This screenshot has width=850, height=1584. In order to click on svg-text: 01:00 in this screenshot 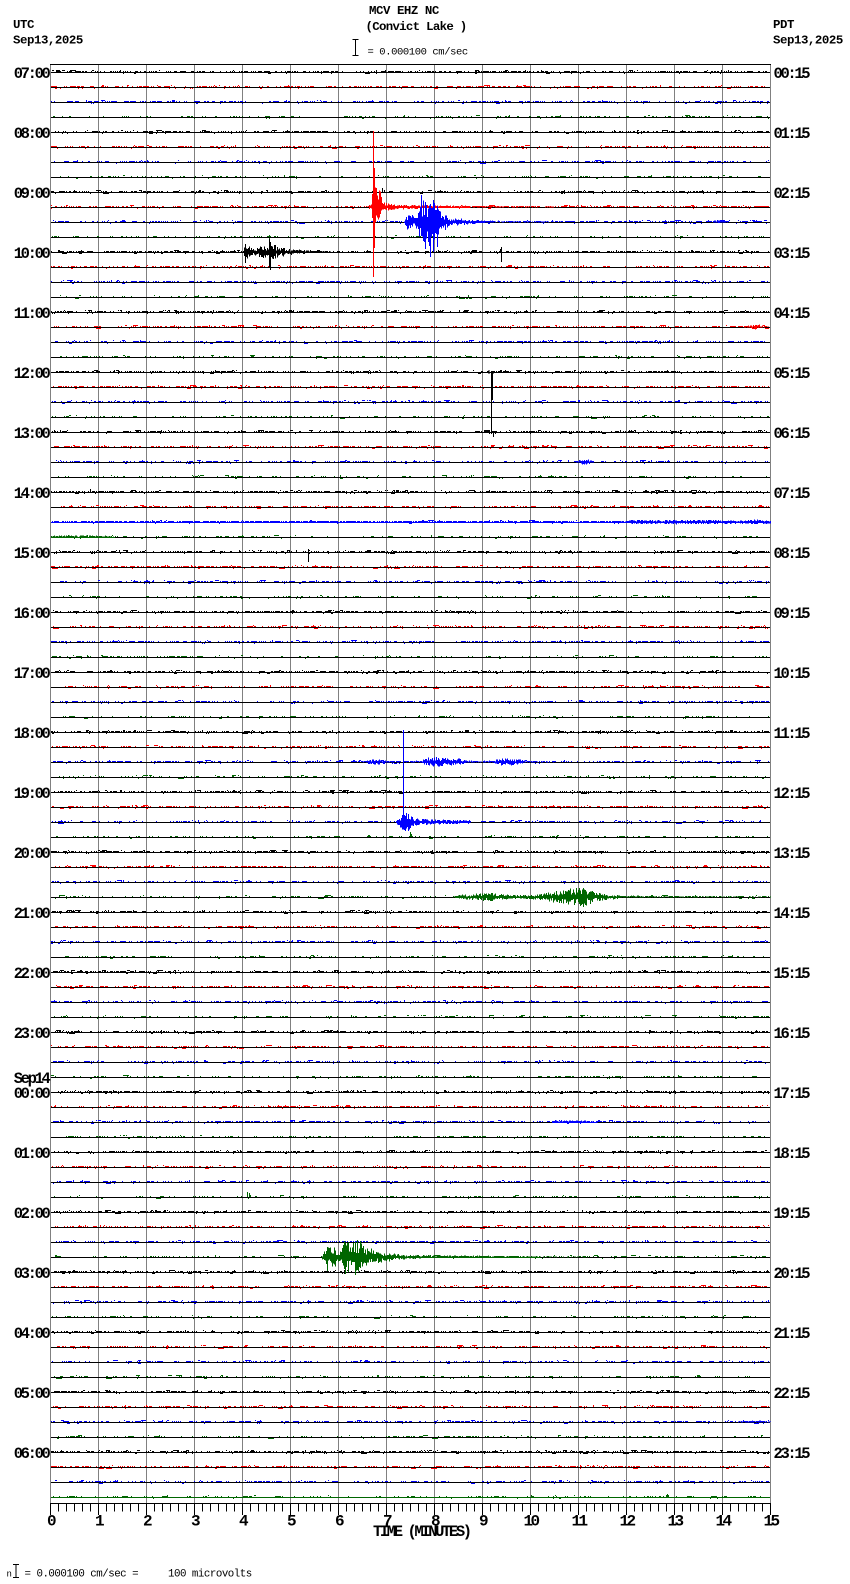, I will do `click(32, 1154)`.